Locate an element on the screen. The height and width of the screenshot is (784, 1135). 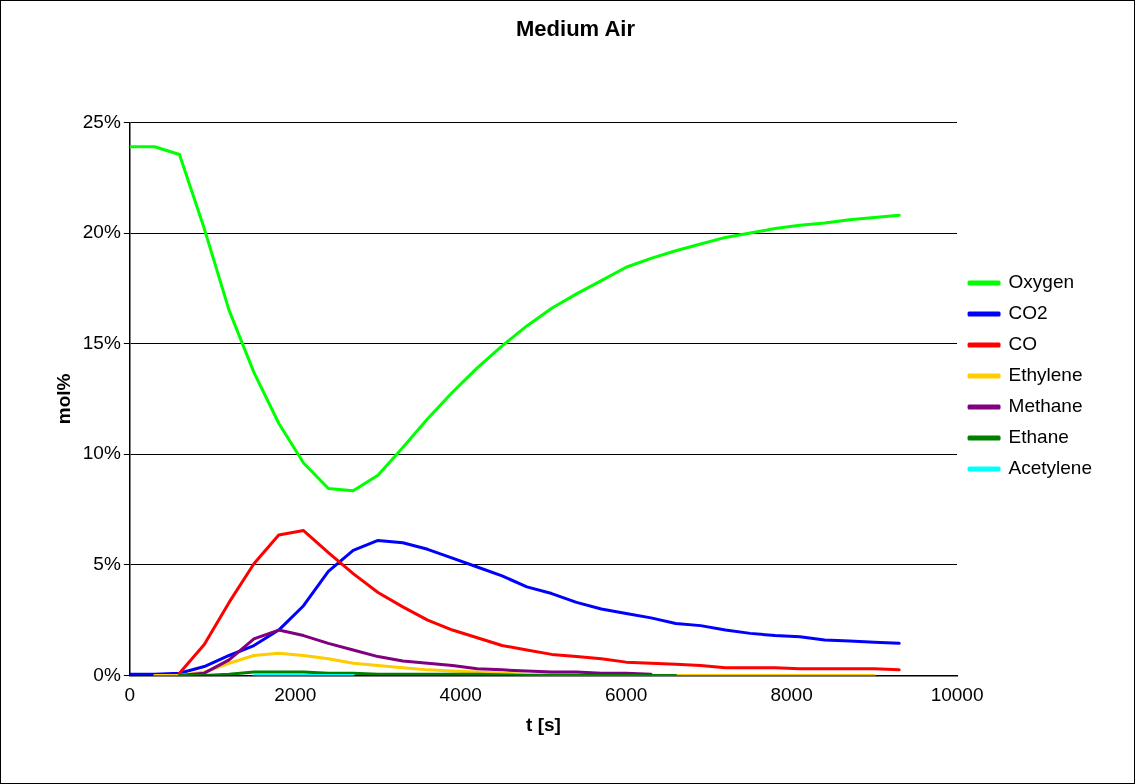
y-tick-label: 15% is located at coordinates (101, 342).